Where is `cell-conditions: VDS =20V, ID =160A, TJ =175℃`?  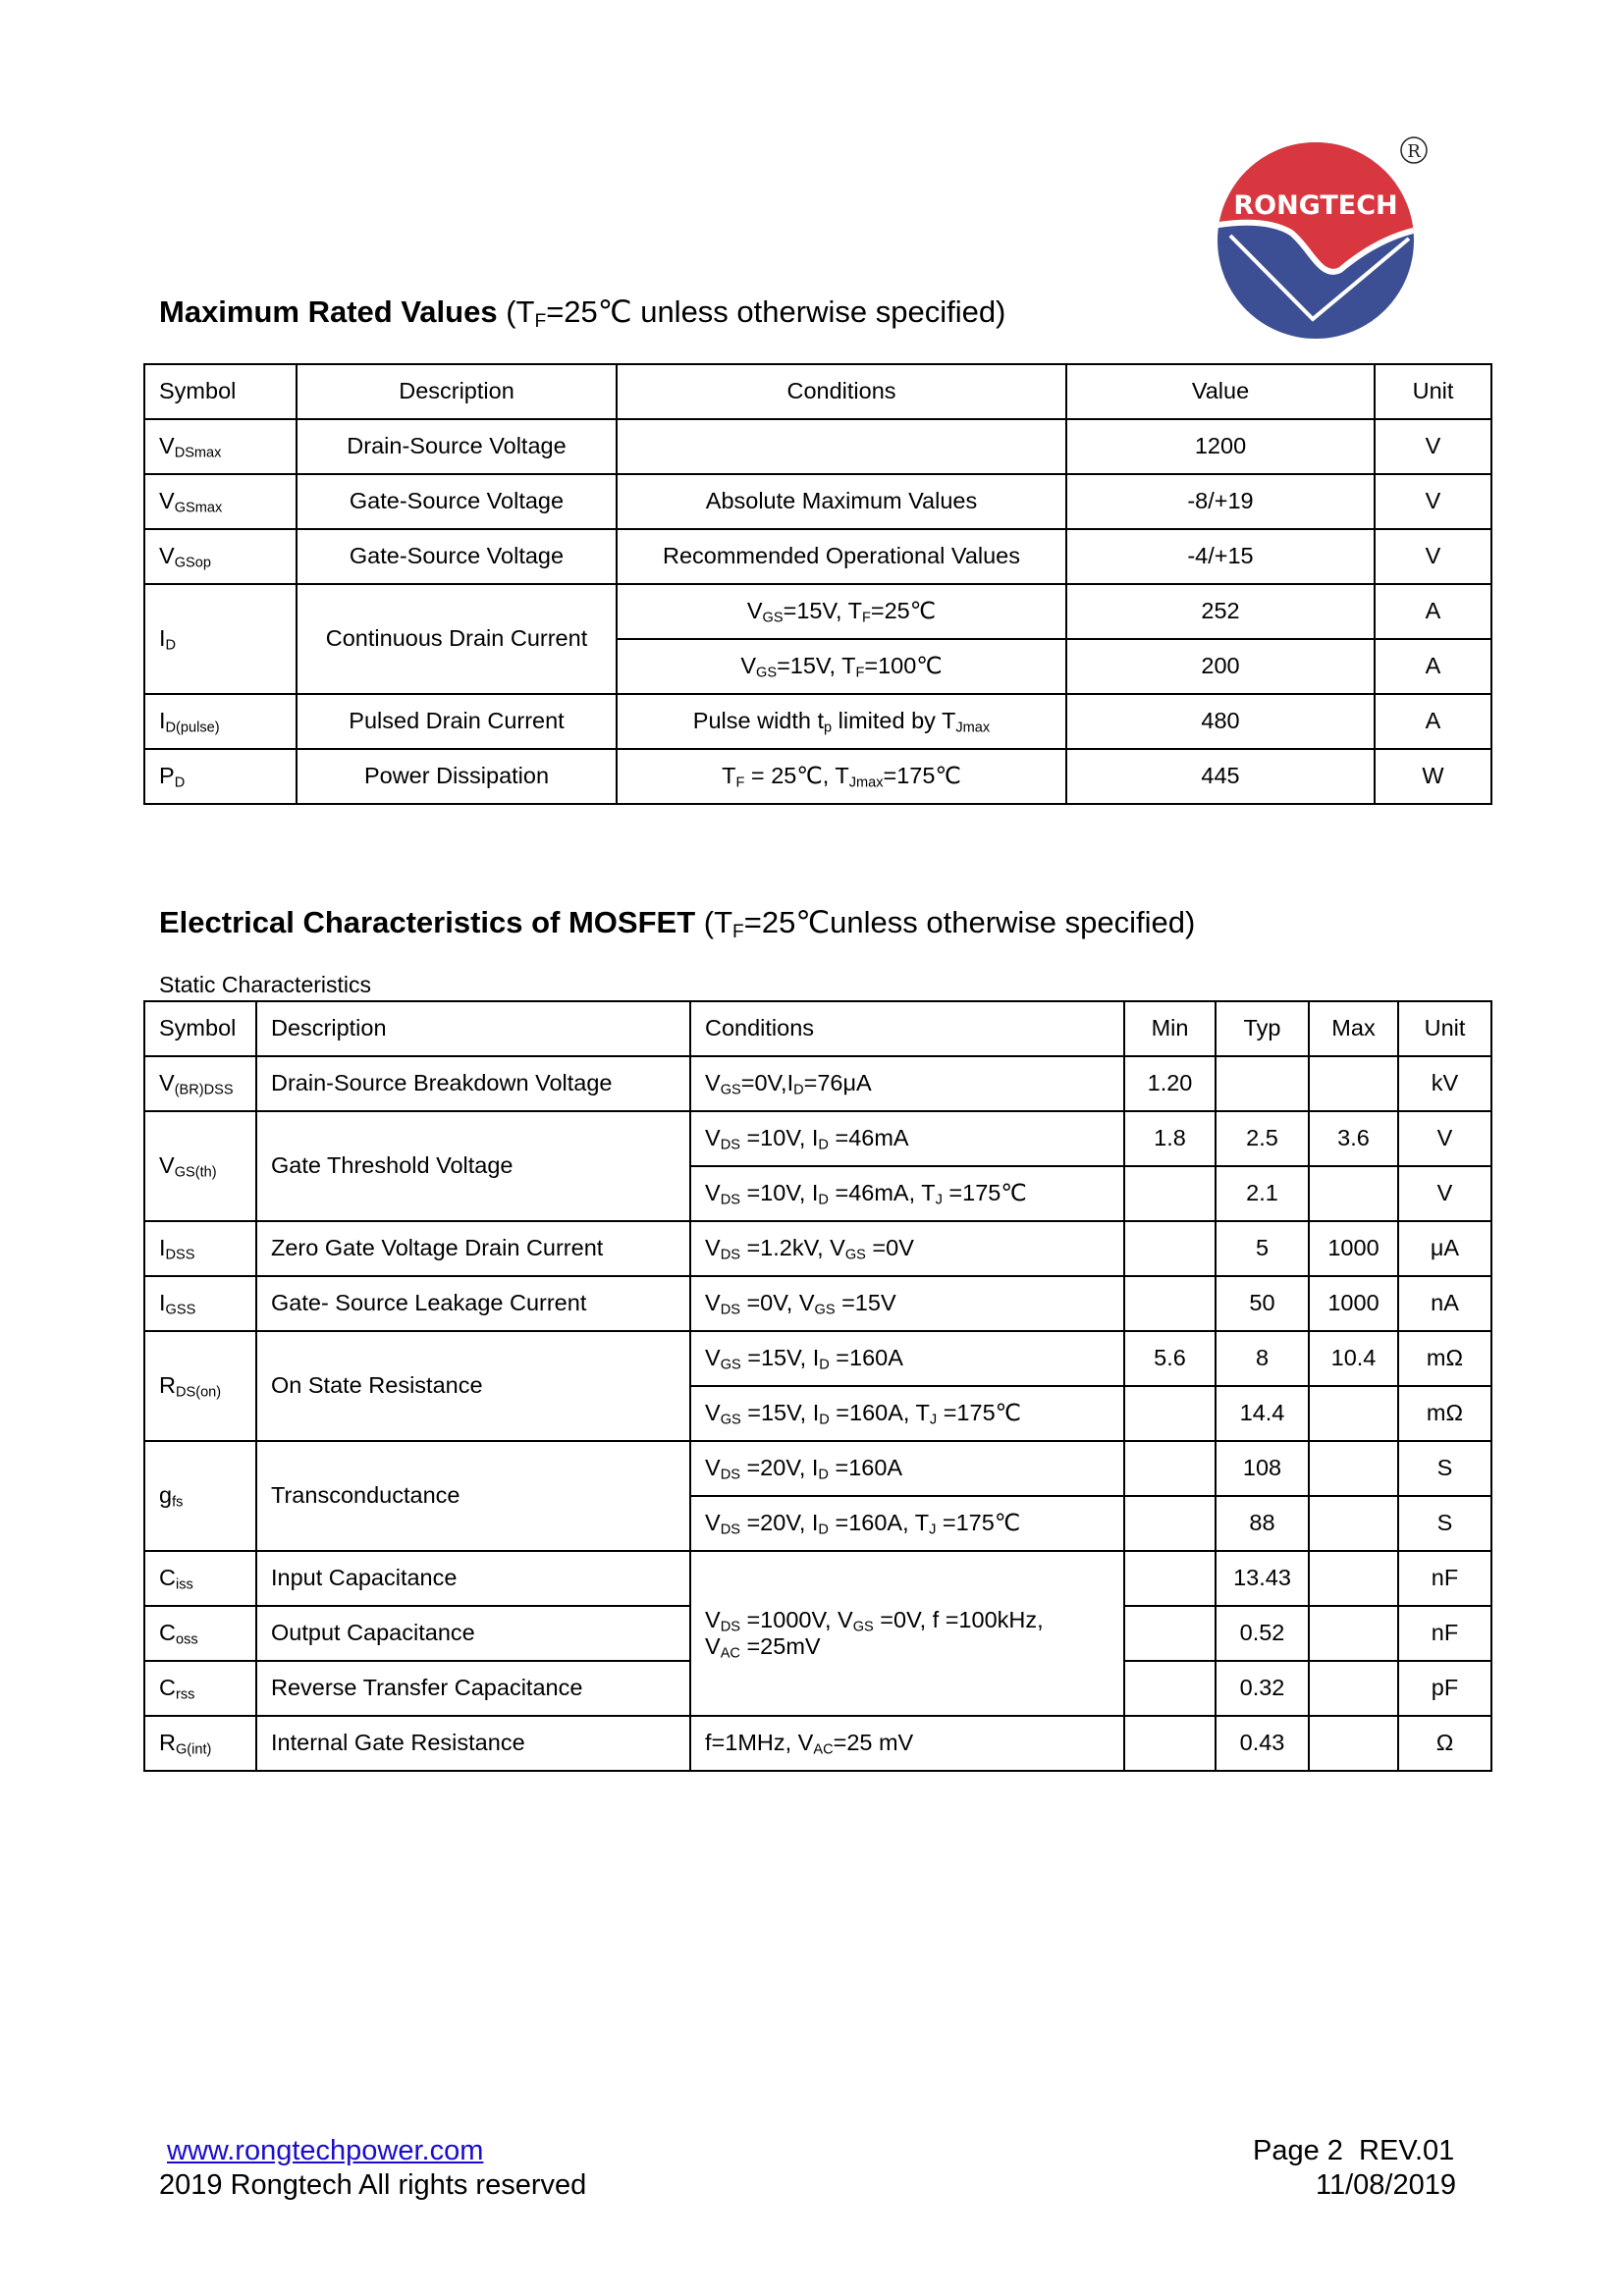 cell-conditions: VDS =20V, ID =160A, TJ =175℃ is located at coordinates (907, 1523).